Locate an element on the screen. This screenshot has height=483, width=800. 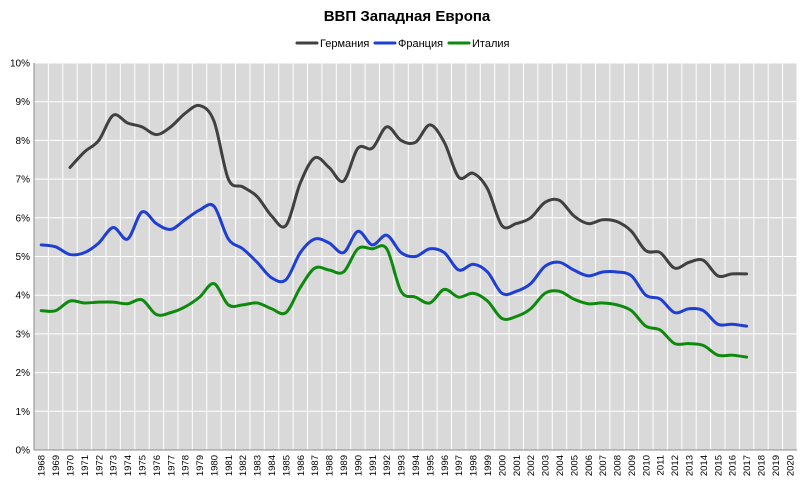
legend-label: Франция is located at coordinates (420, 44).